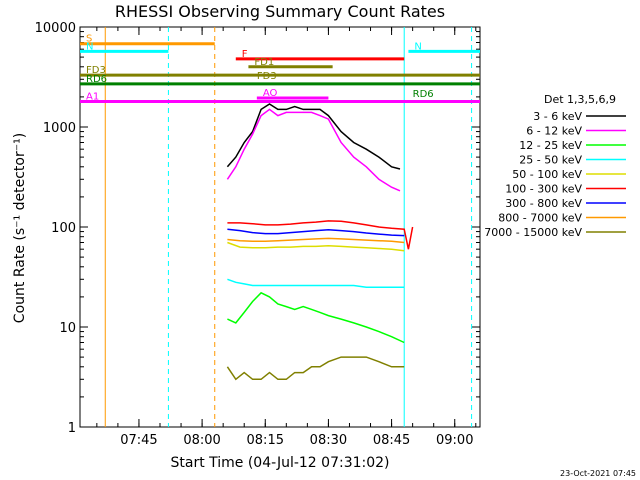  Describe the element at coordinates (328, 440) in the screenshot. I see `x-tick-label: 08:30` at that location.